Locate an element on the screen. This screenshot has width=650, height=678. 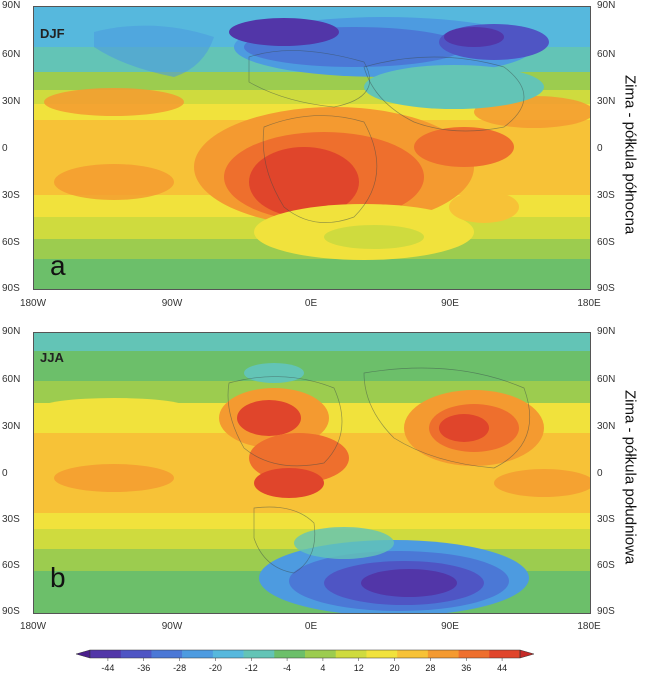
colorbar-frame is located at coordinates (305, 654).